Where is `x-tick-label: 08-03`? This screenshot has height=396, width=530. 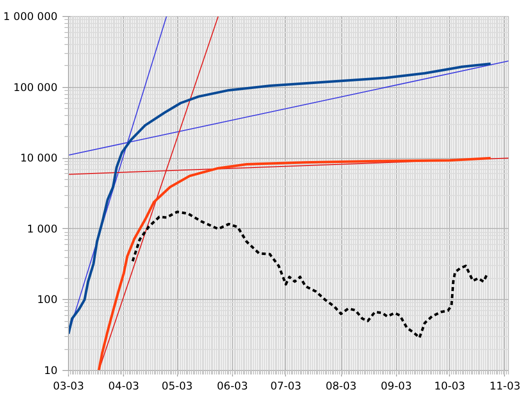 x-tick-label: 08-03 is located at coordinates (341, 386).